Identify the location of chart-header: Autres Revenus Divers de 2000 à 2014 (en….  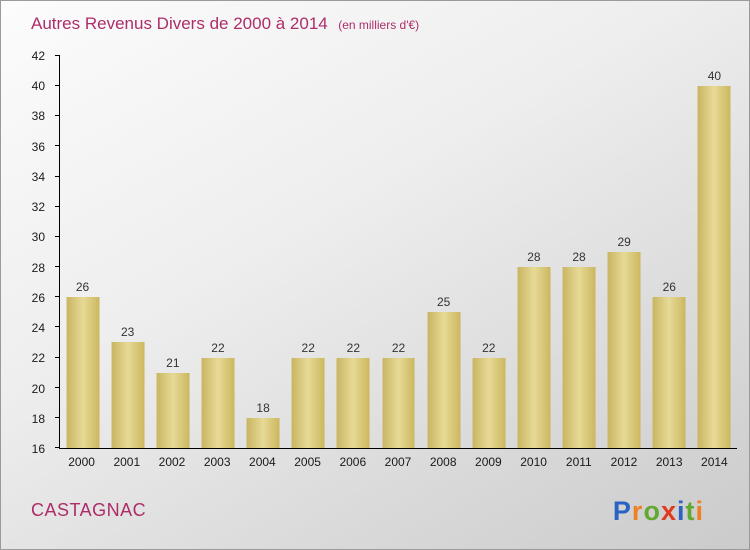
(225, 24).